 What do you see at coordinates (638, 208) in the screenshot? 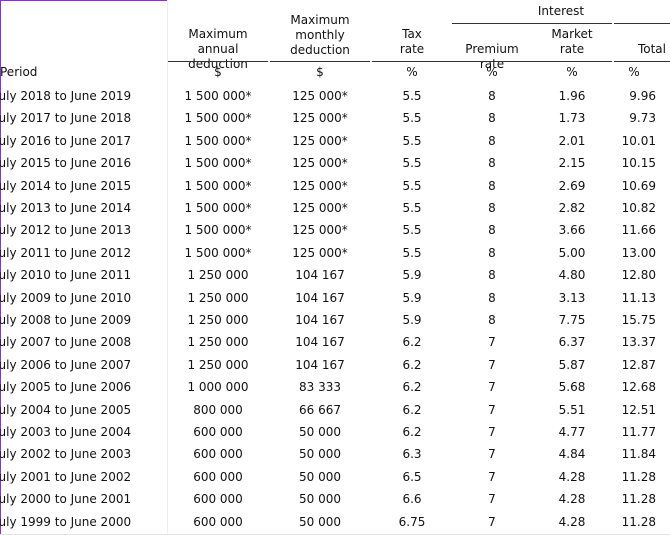
I see `total-rate-cell: 10.82` at bounding box center [638, 208].